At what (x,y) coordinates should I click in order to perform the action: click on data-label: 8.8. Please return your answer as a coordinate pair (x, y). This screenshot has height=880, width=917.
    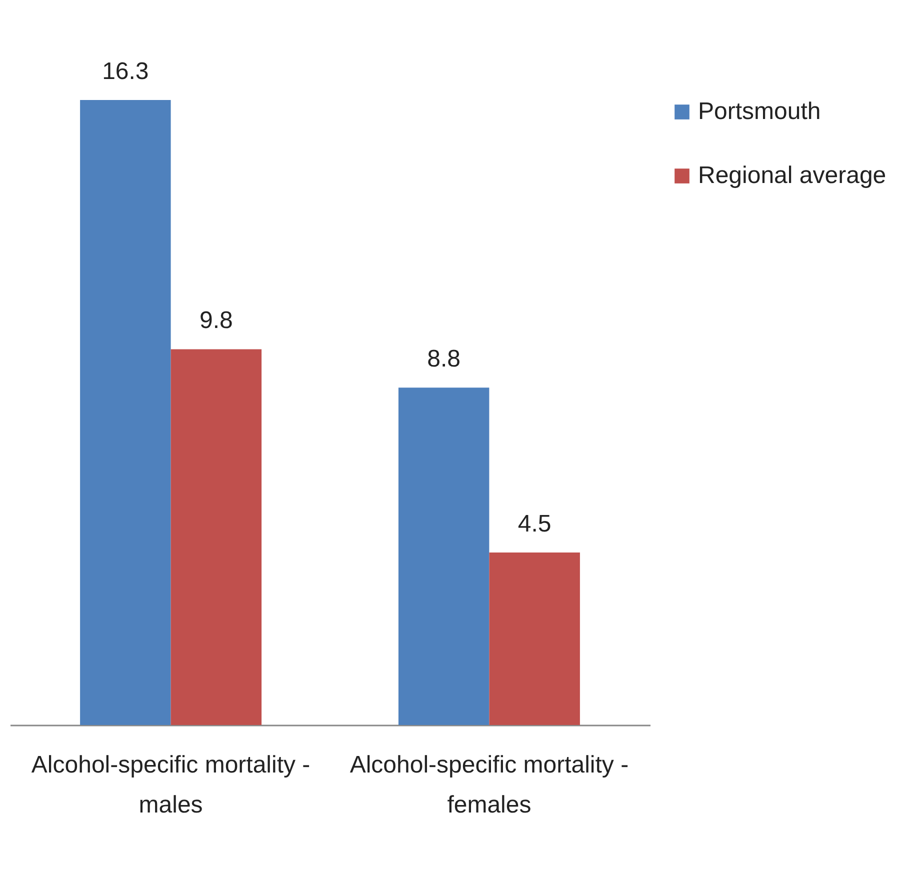
    Looking at the image, I should click on (444, 359).